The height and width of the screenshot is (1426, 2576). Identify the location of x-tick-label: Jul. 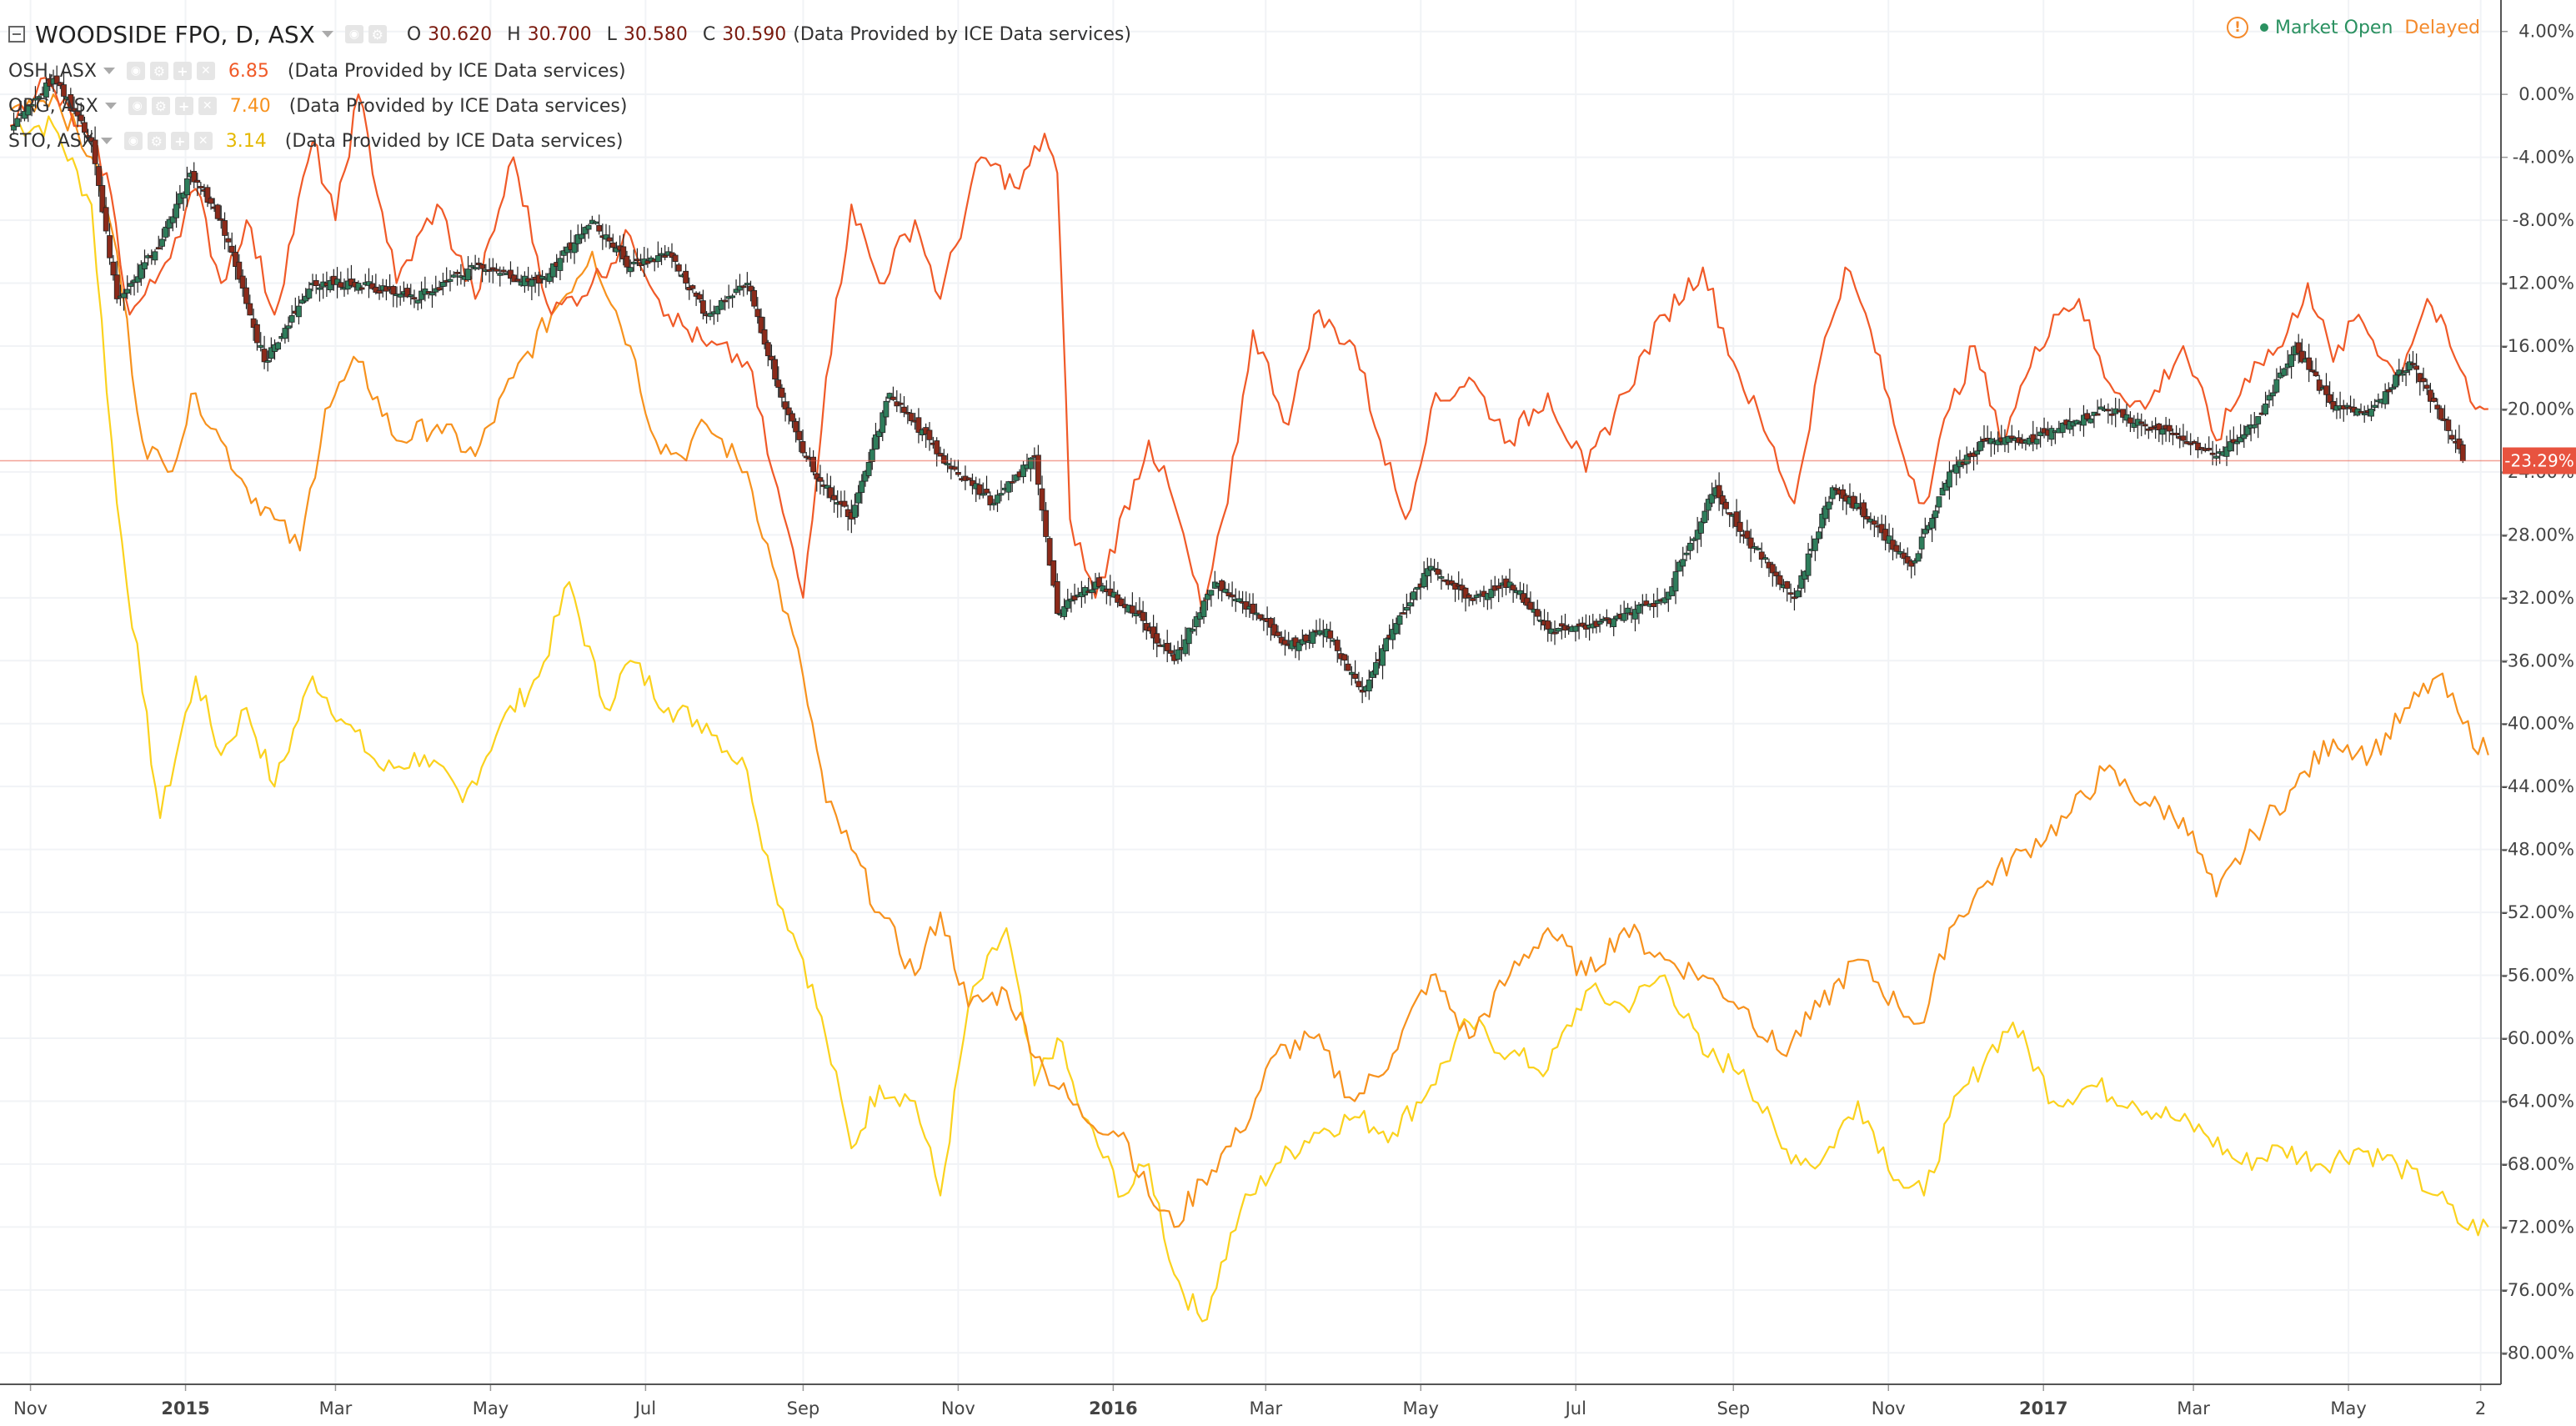
(645, 1408).